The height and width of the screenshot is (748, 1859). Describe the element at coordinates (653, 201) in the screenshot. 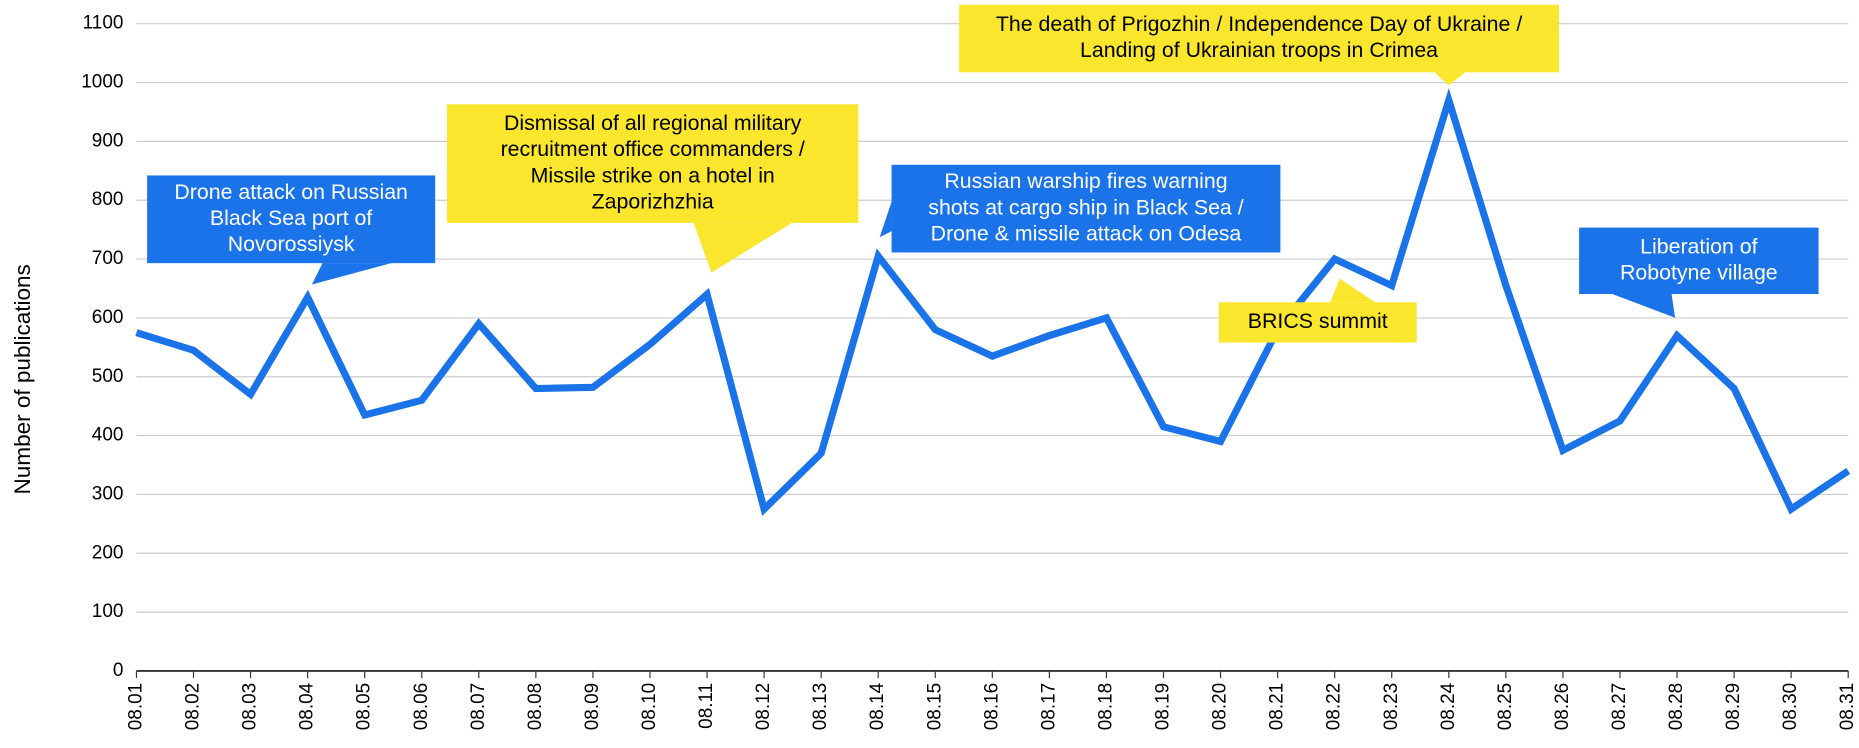

I see `annotation-text: Zaporizhzhia` at that location.